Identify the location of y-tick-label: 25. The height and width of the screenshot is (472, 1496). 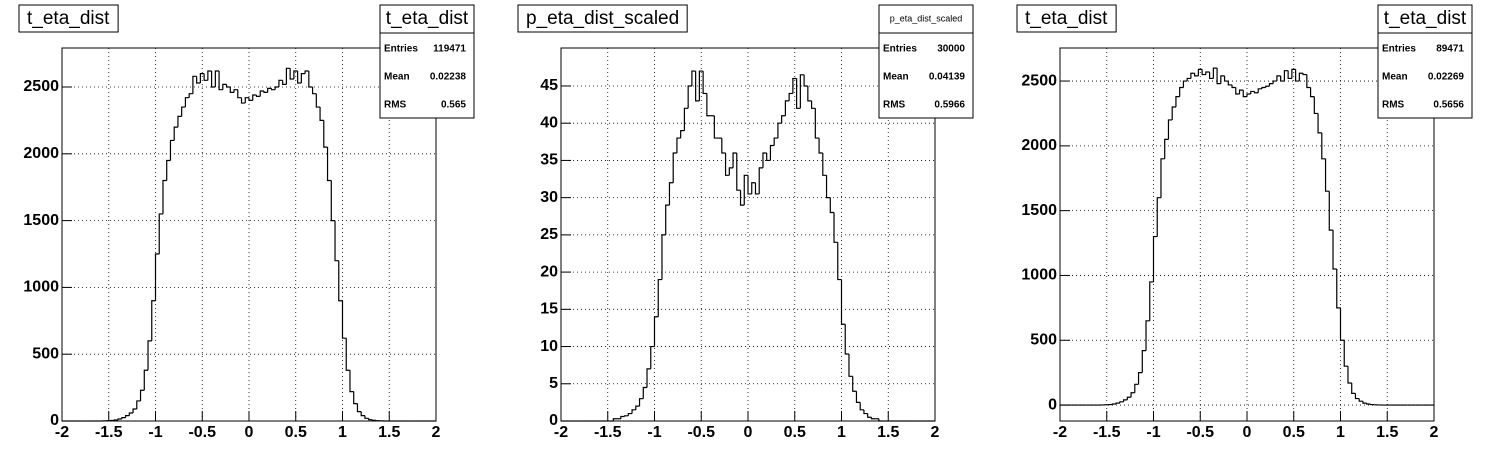
(549, 234).